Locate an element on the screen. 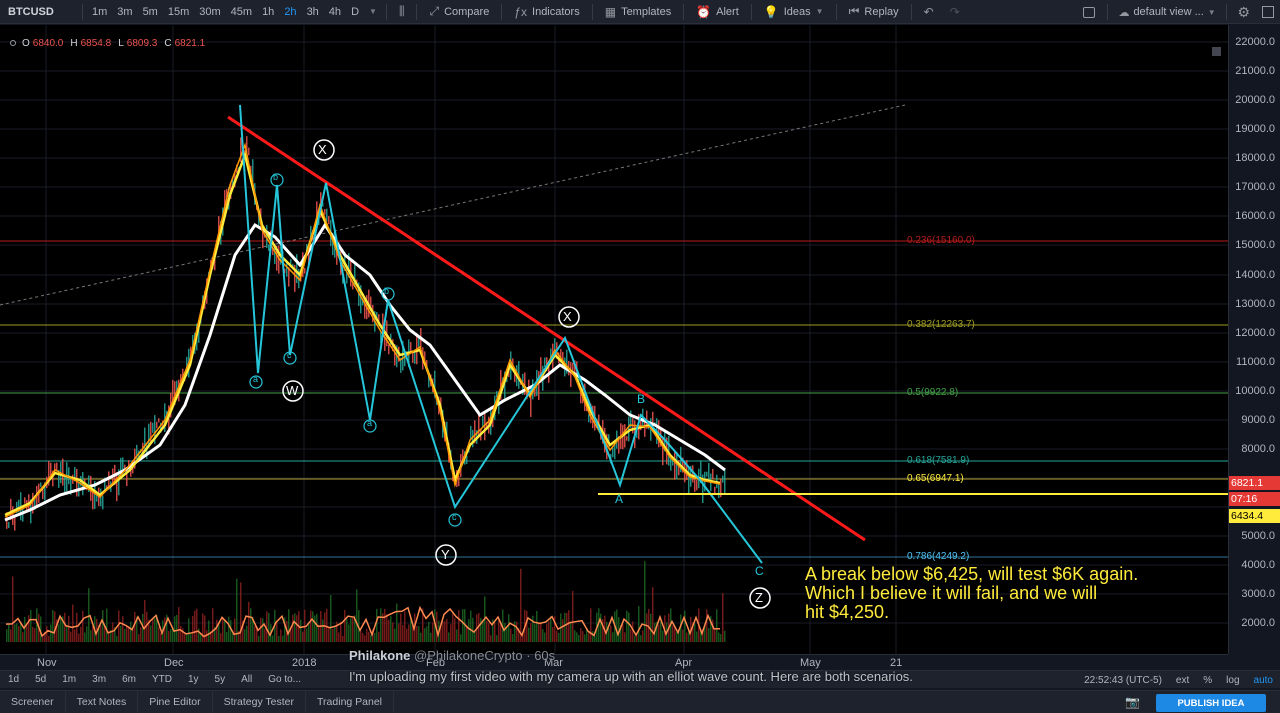 This screenshot has width=1280, height=713. gear-icon: ⚙ is located at coordinates (1243, 11).